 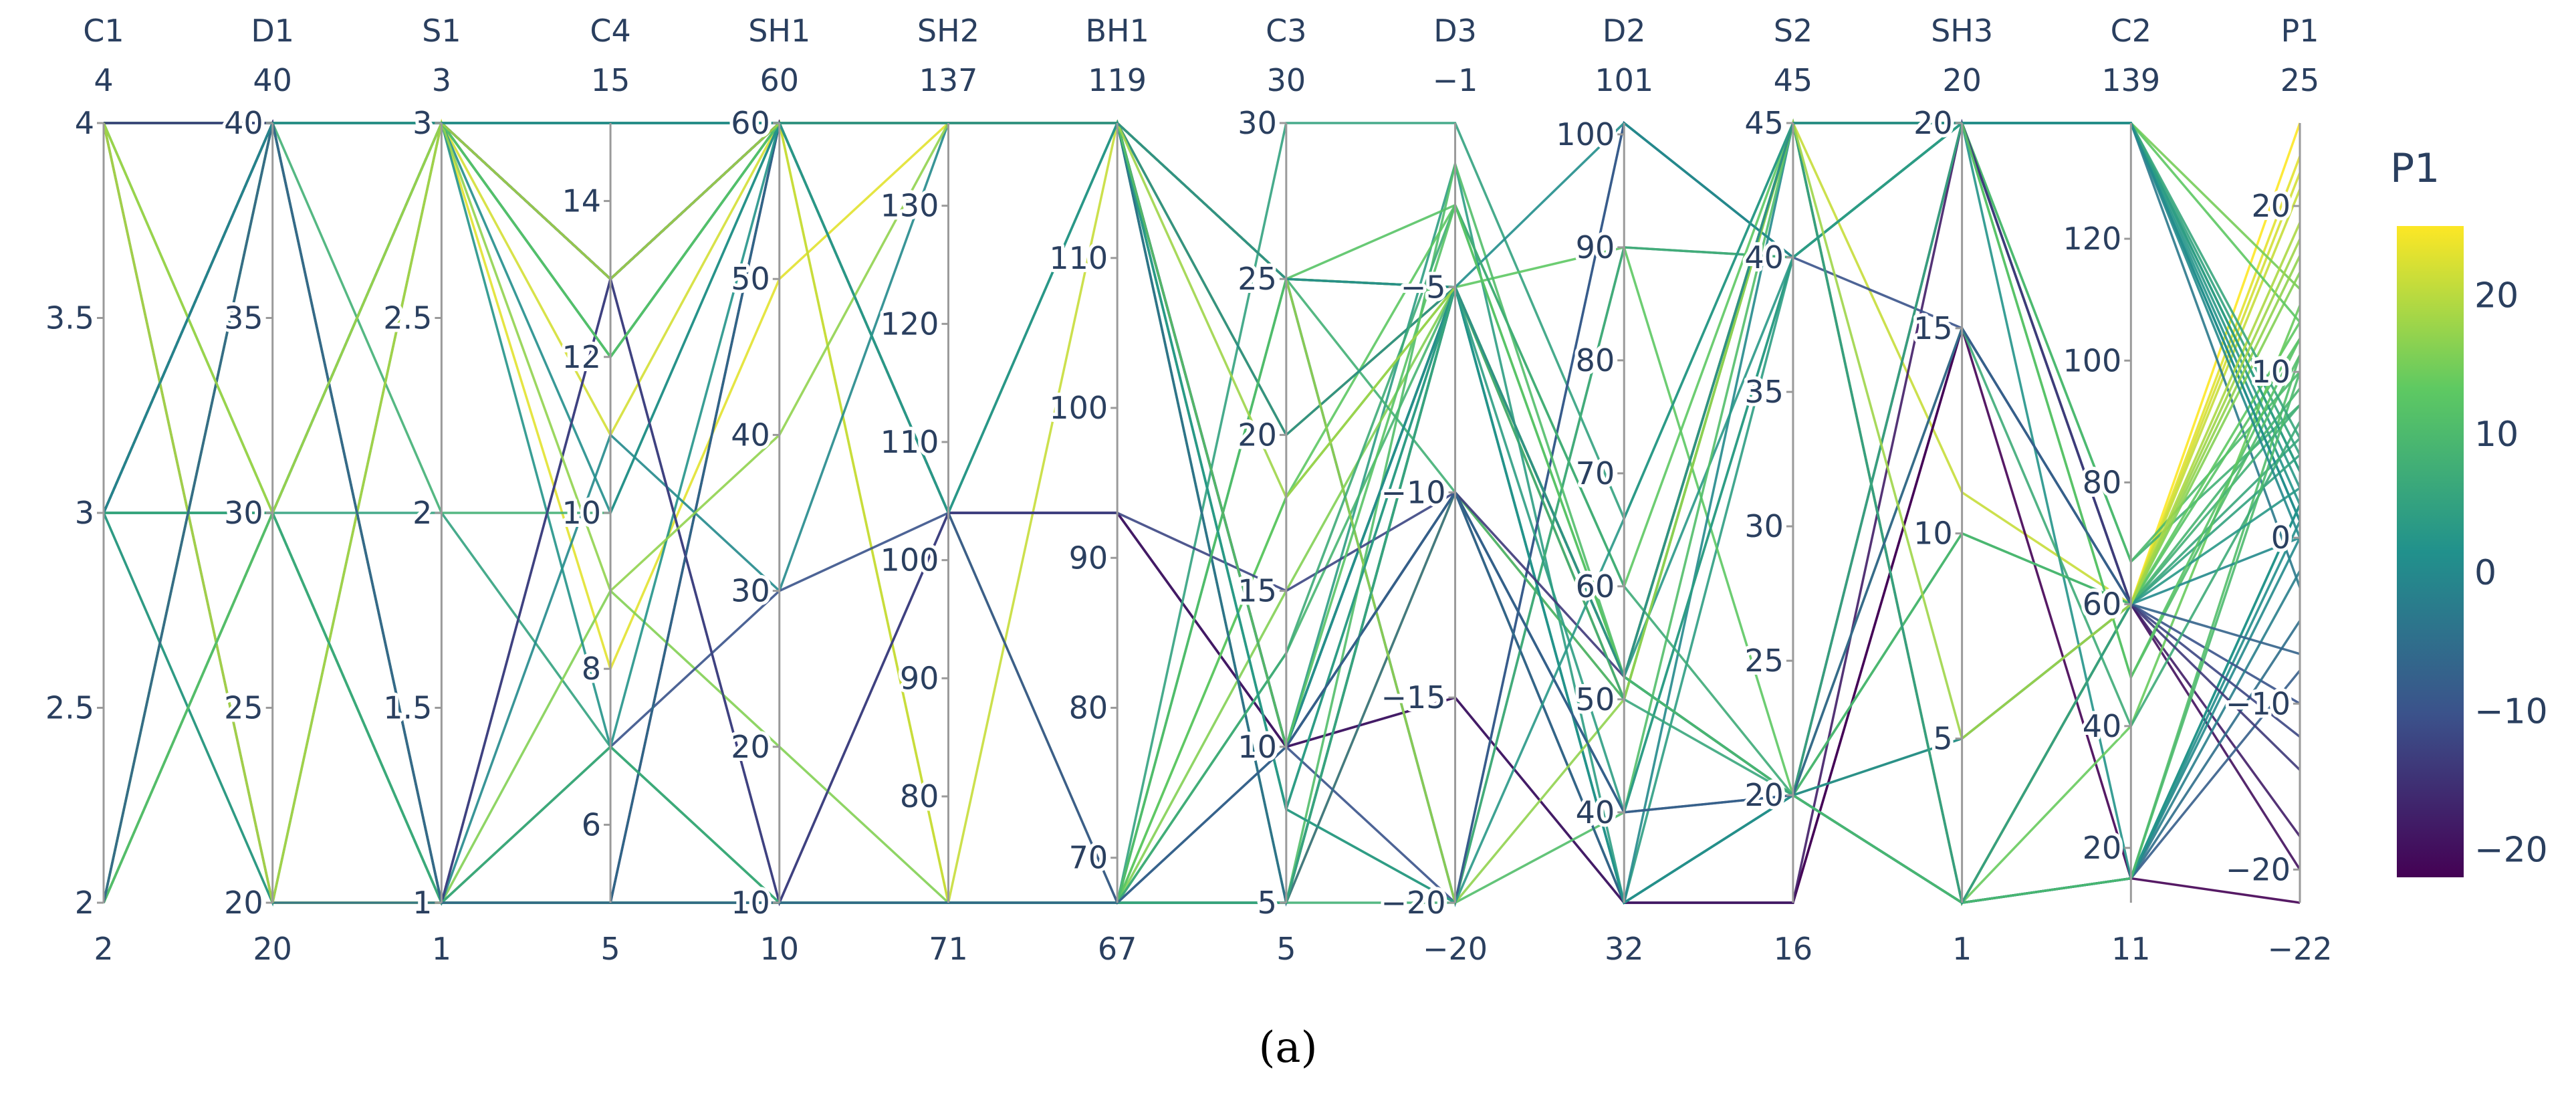 What do you see at coordinates (779, 949) in the screenshot?
I see `axis-range-min: 10` at bounding box center [779, 949].